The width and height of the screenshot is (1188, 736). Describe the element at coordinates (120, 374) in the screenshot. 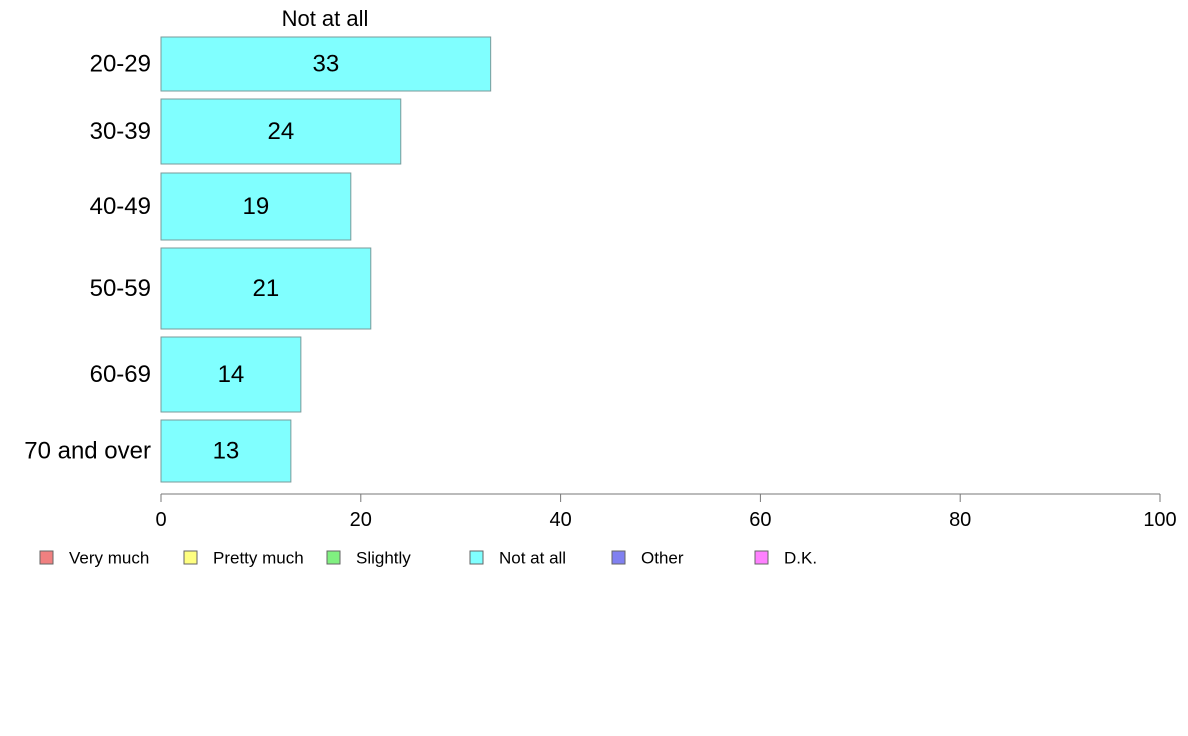

I see `category-label: 60-69` at that location.